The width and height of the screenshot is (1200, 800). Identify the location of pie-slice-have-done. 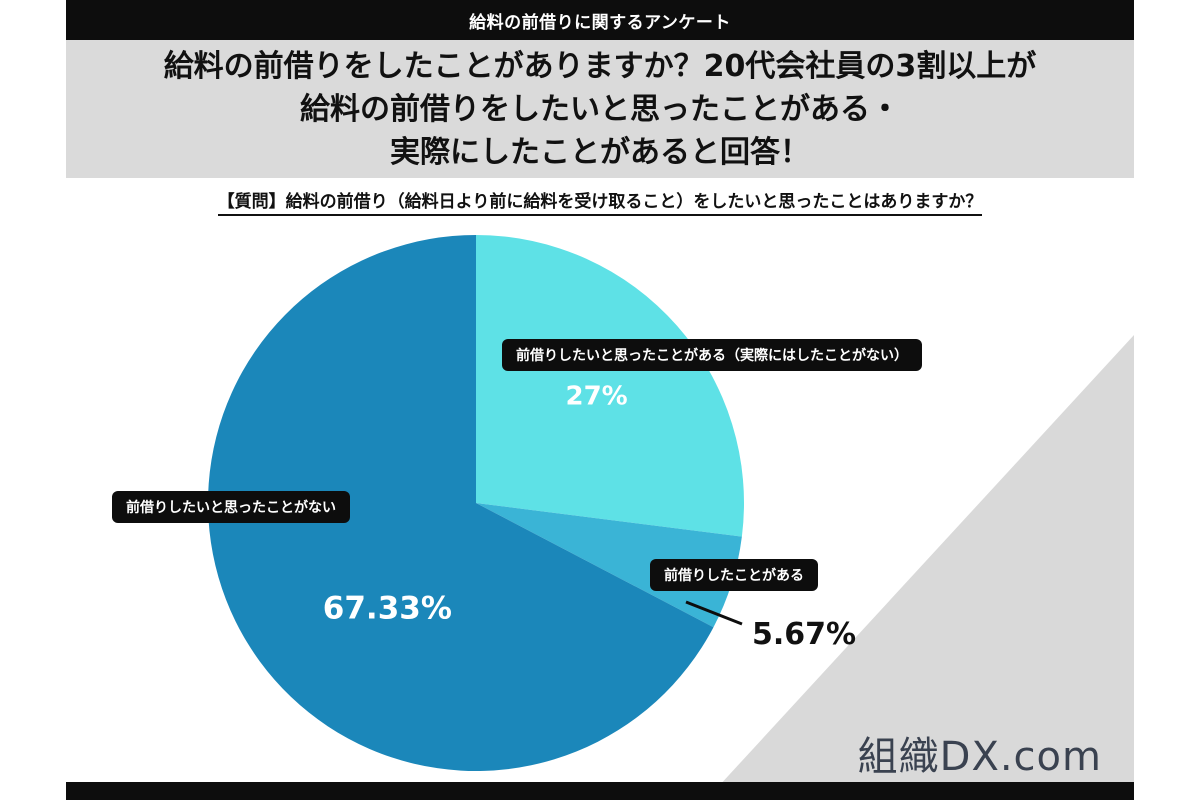
(609, 565).